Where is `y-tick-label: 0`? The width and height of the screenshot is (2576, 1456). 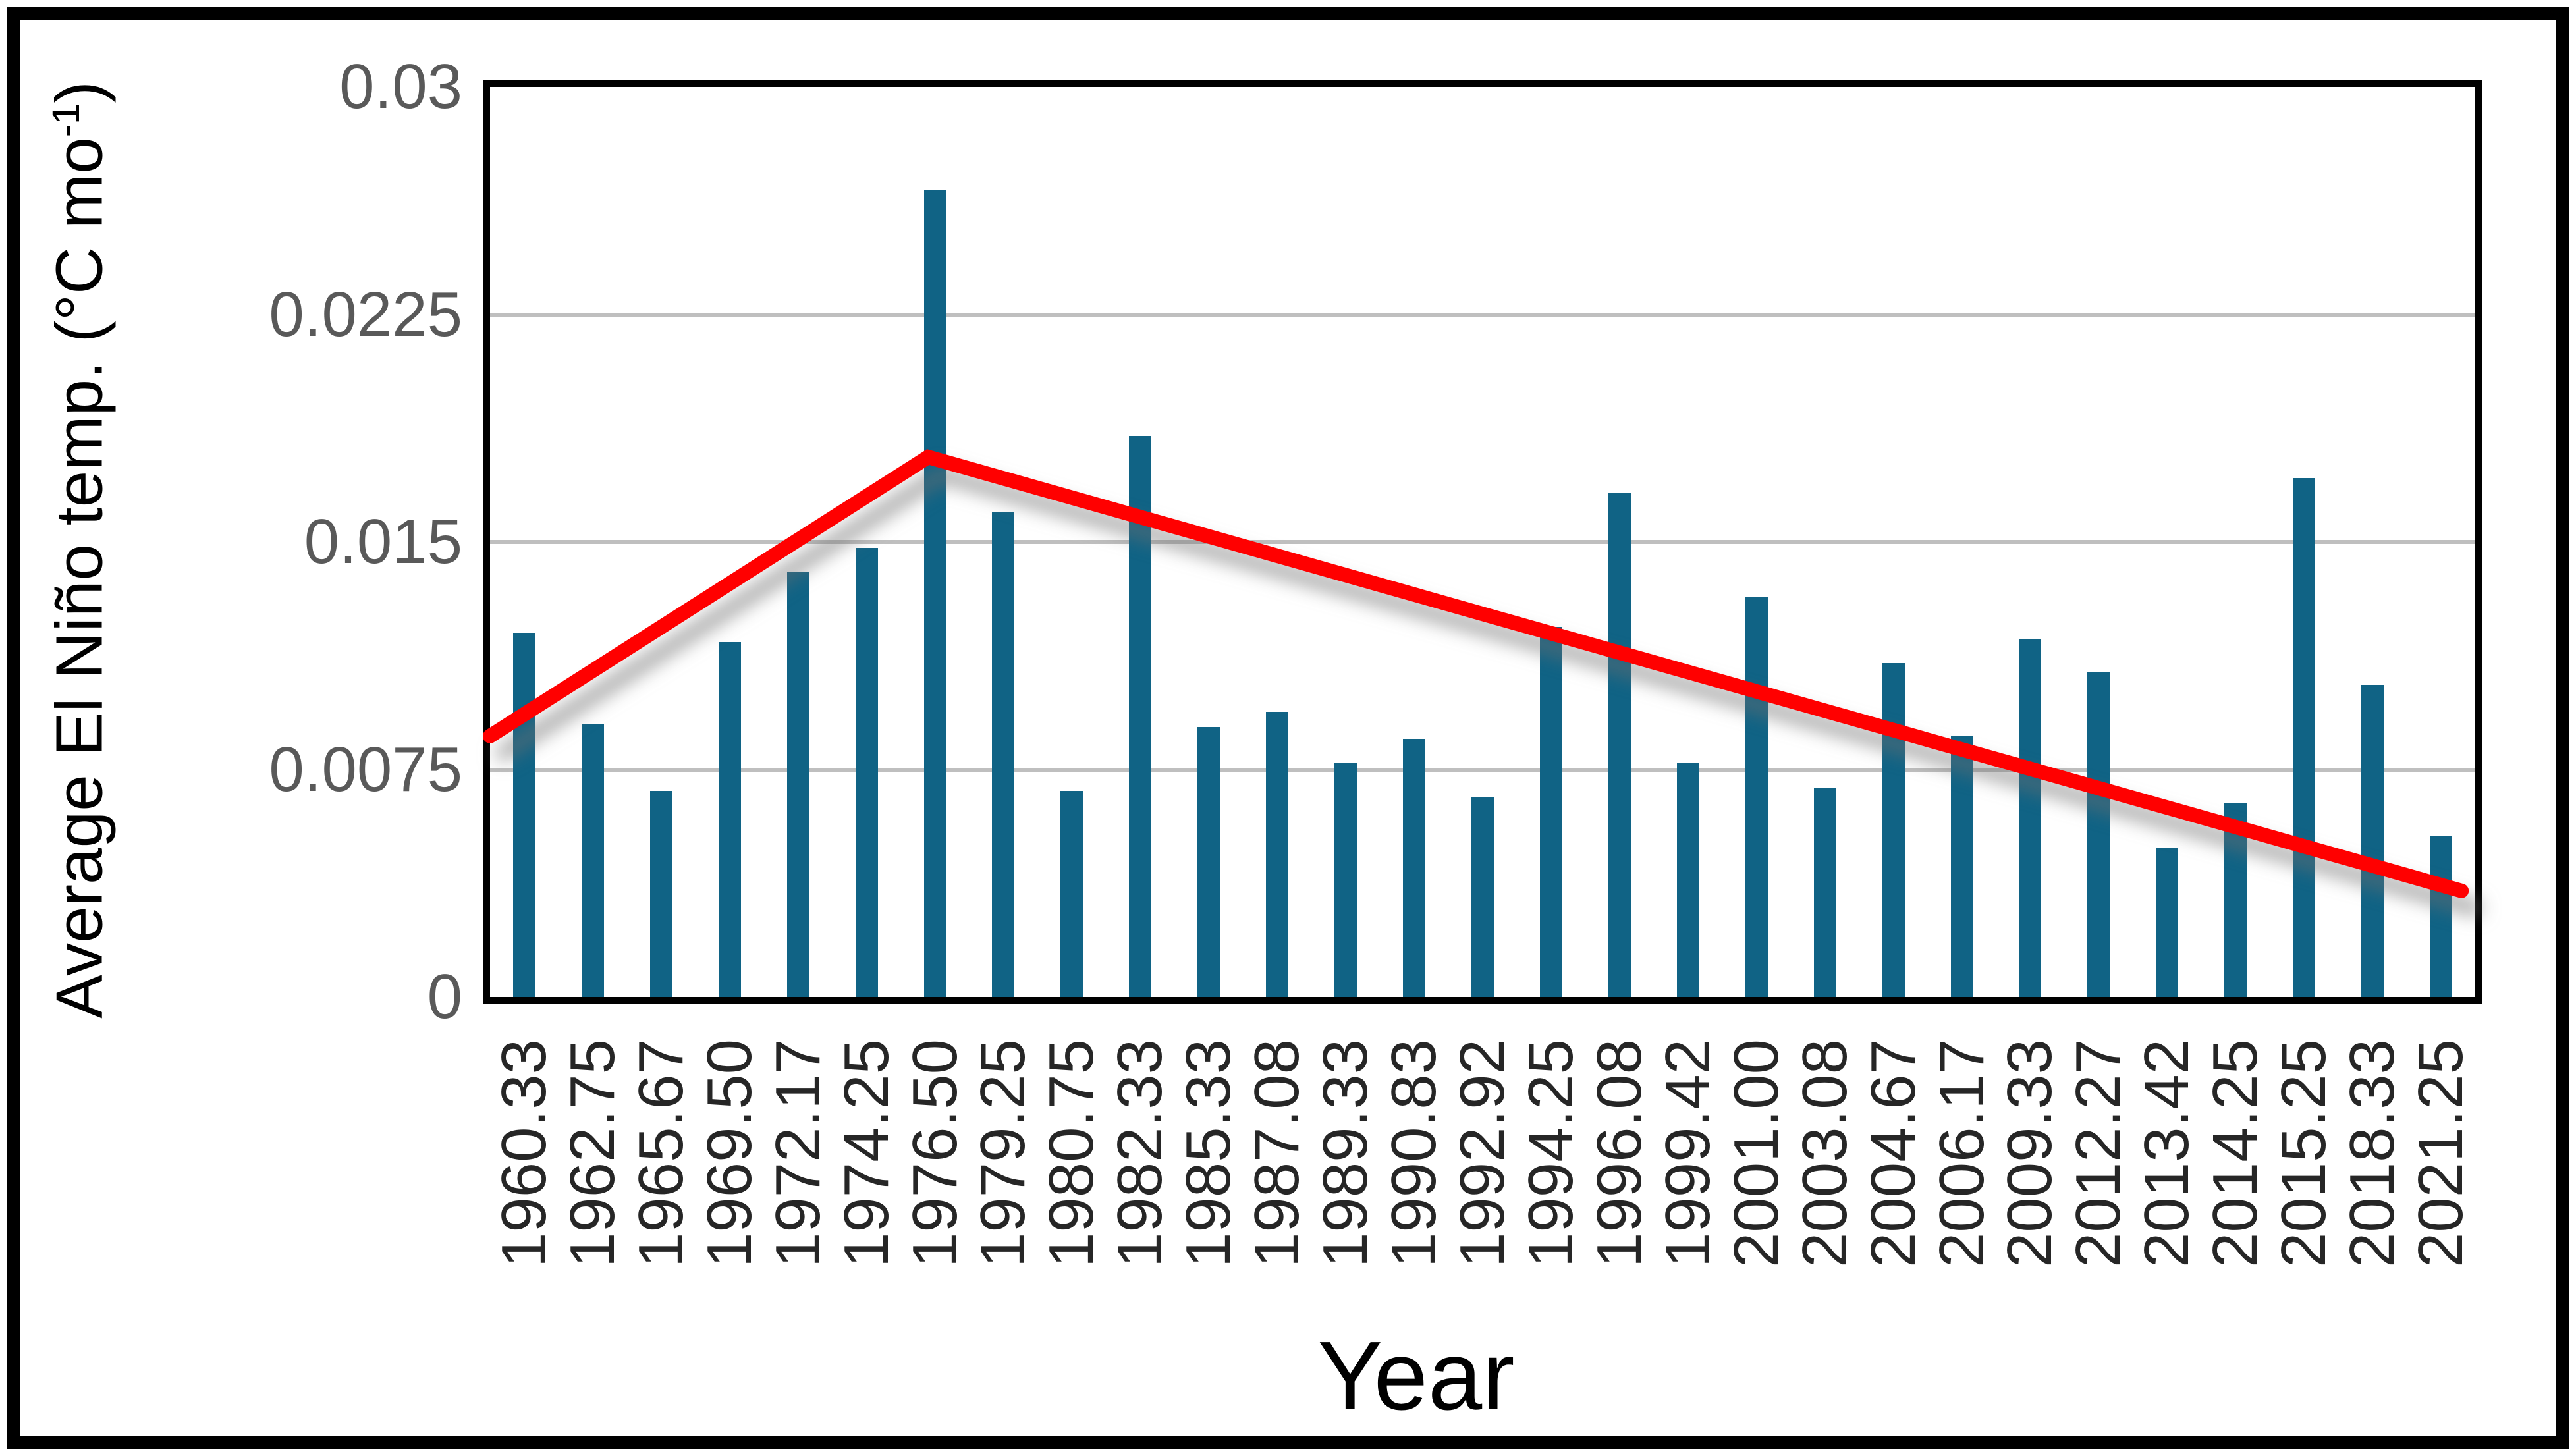
y-tick-label: 0 is located at coordinates (444, 996).